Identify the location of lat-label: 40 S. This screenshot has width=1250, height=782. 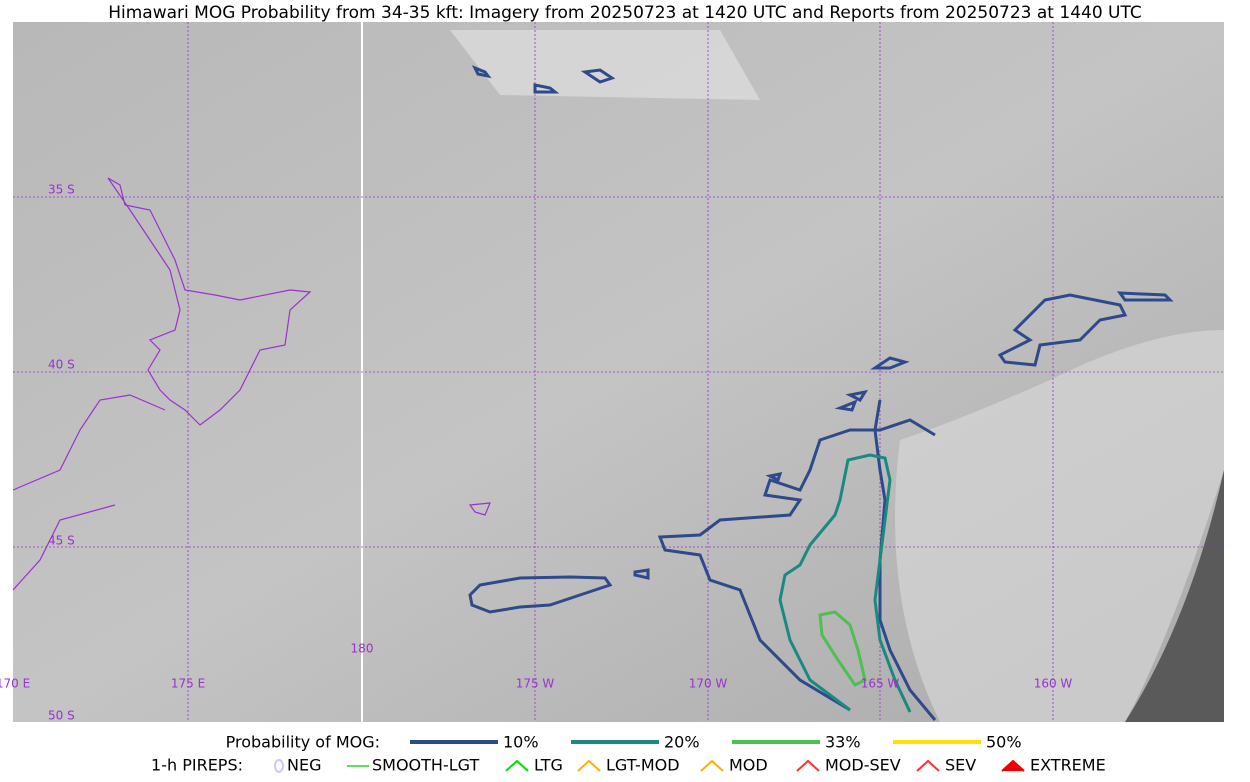
(61, 365).